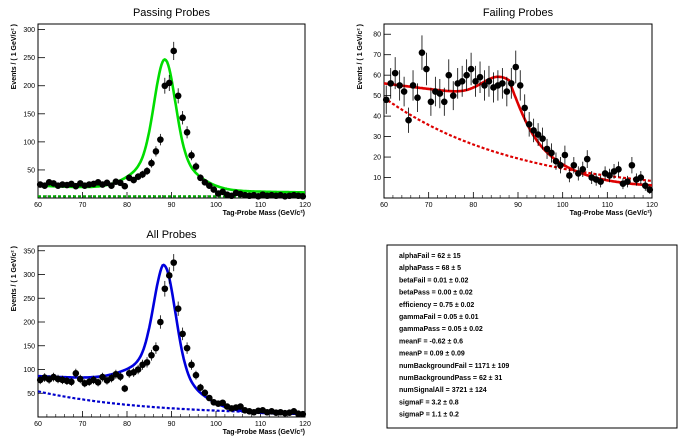 The width and height of the screenshot is (692, 444). I want to click on y-tick-label: 300, so click(29, 30).